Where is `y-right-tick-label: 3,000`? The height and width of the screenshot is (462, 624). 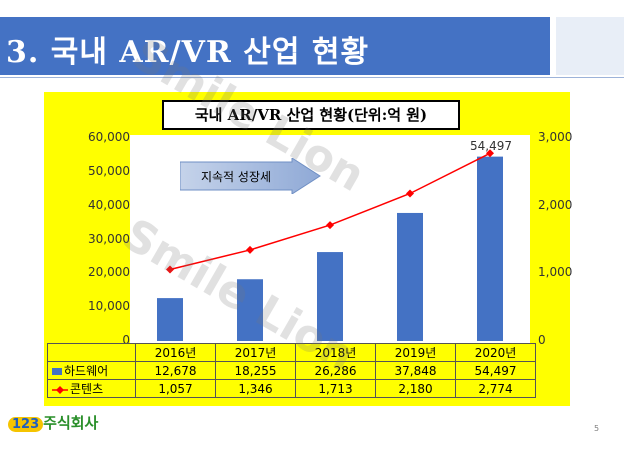
y-right-tick-label: 3,000 is located at coordinates (555, 137).